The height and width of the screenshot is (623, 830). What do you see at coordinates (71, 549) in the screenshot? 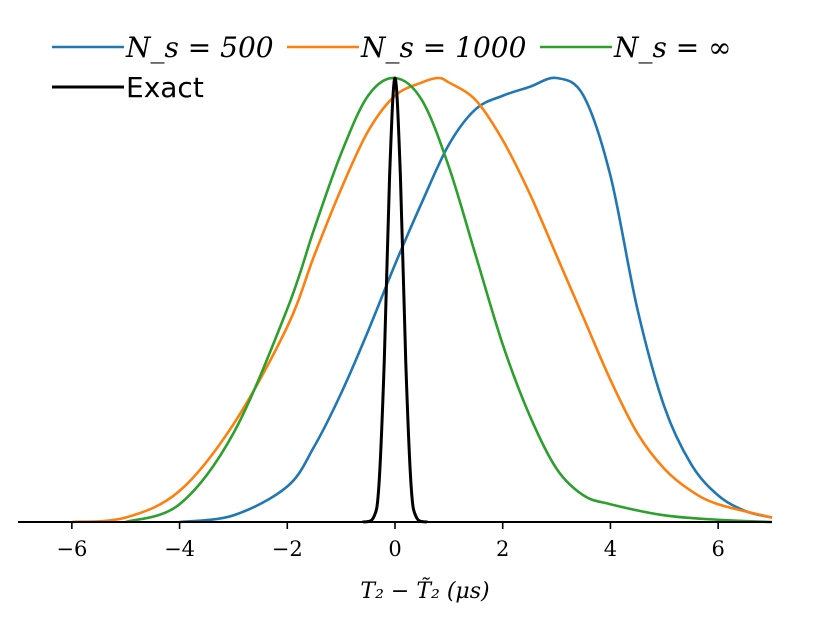
I see `x-tick-label: −6` at bounding box center [71, 549].